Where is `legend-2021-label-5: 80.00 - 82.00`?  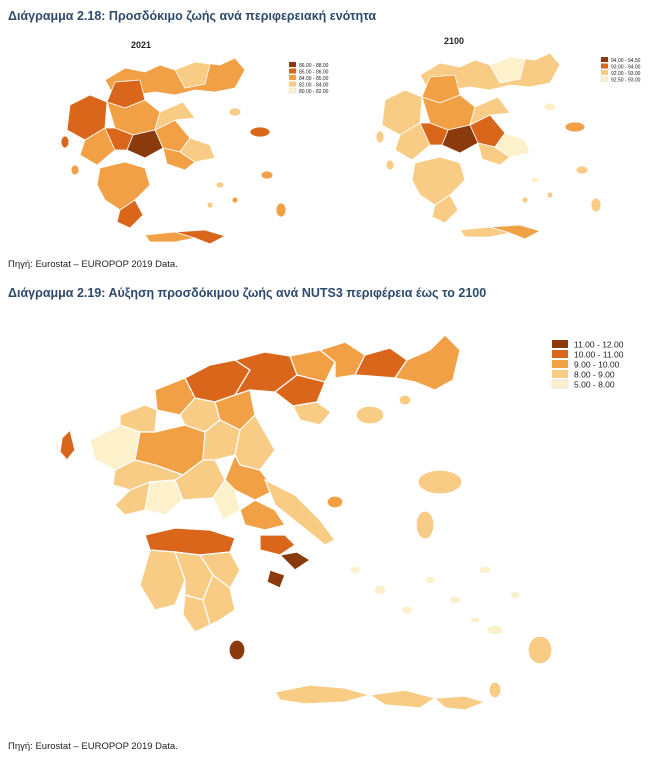 legend-2021-label-5: 80.00 - 82.00 is located at coordinates (314, 92).